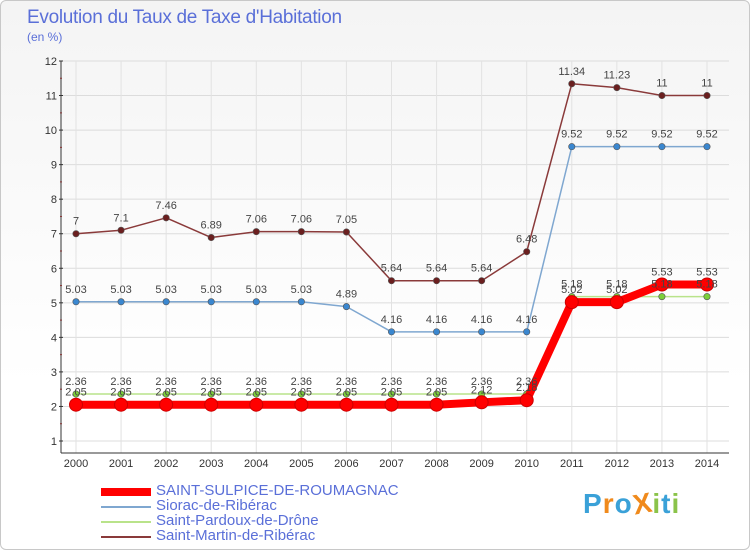 The width and height of the screenshot is (750, 550). I want to click on data-label: 6.48, so click(526, 240).